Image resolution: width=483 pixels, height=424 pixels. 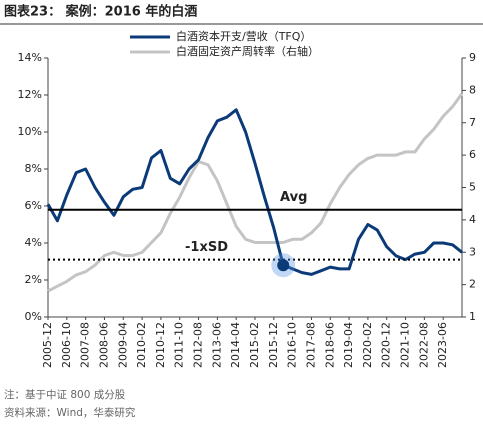 I want to click on x-tick-label: 2006-10, so click(x=66, y=345).